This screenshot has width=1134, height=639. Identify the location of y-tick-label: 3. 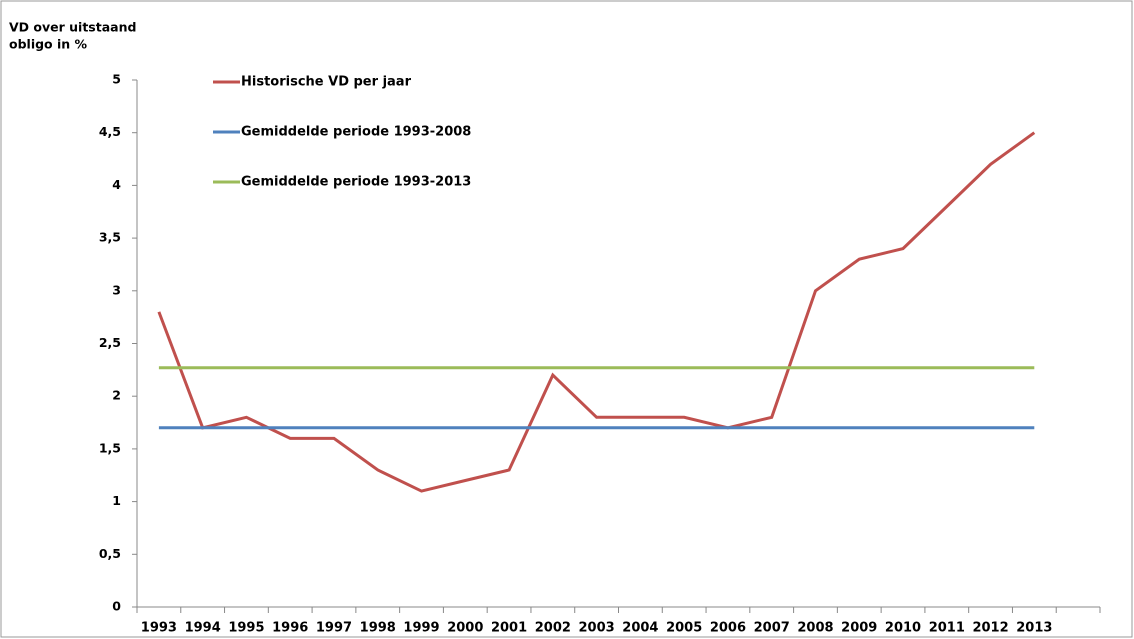
(116, 289).